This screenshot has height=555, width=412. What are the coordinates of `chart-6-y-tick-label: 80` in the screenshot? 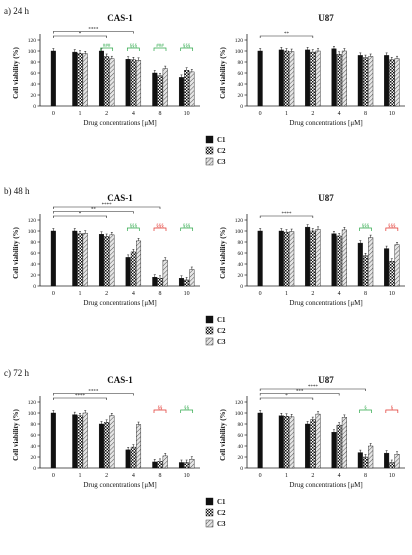 It's located at (241, 425).